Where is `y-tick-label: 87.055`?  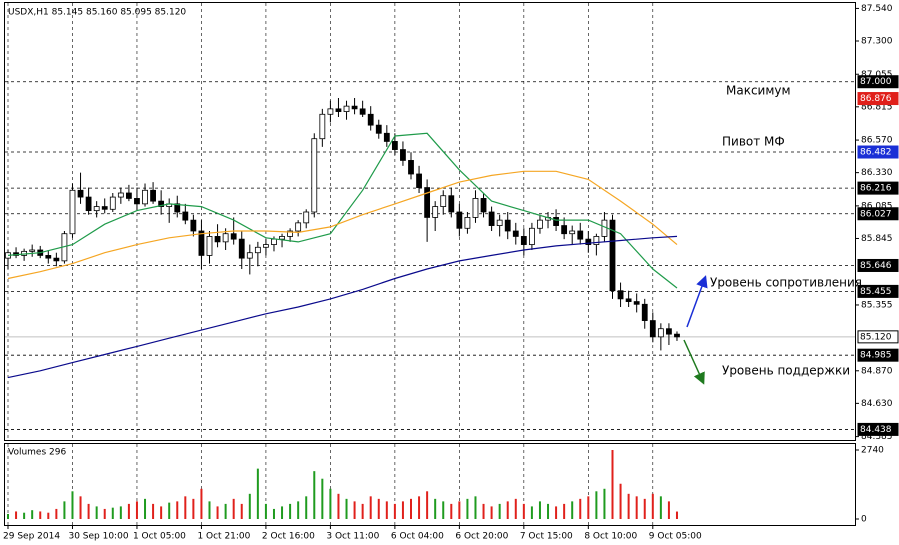
y-tick-label: 87.055 is located at coordinates (877, 75).